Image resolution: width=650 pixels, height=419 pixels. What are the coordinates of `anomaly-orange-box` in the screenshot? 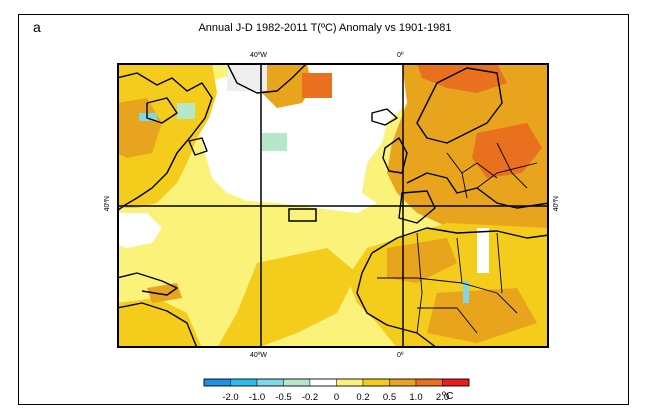 It's located at (317, 85).